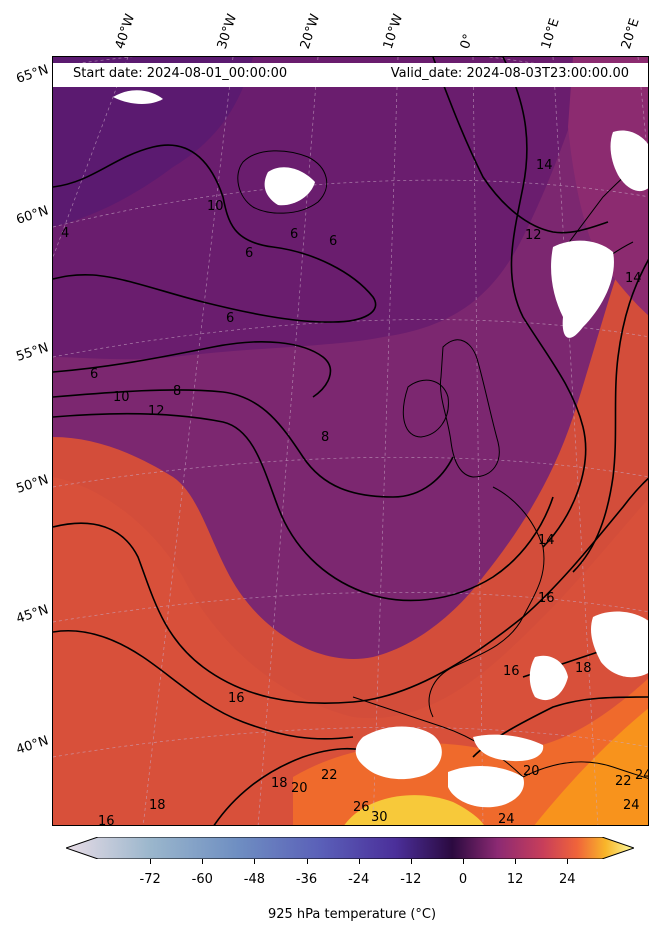 This screenshot has width=659, height=936. I want to click on lat-label: 50°N, so click(32, 484).